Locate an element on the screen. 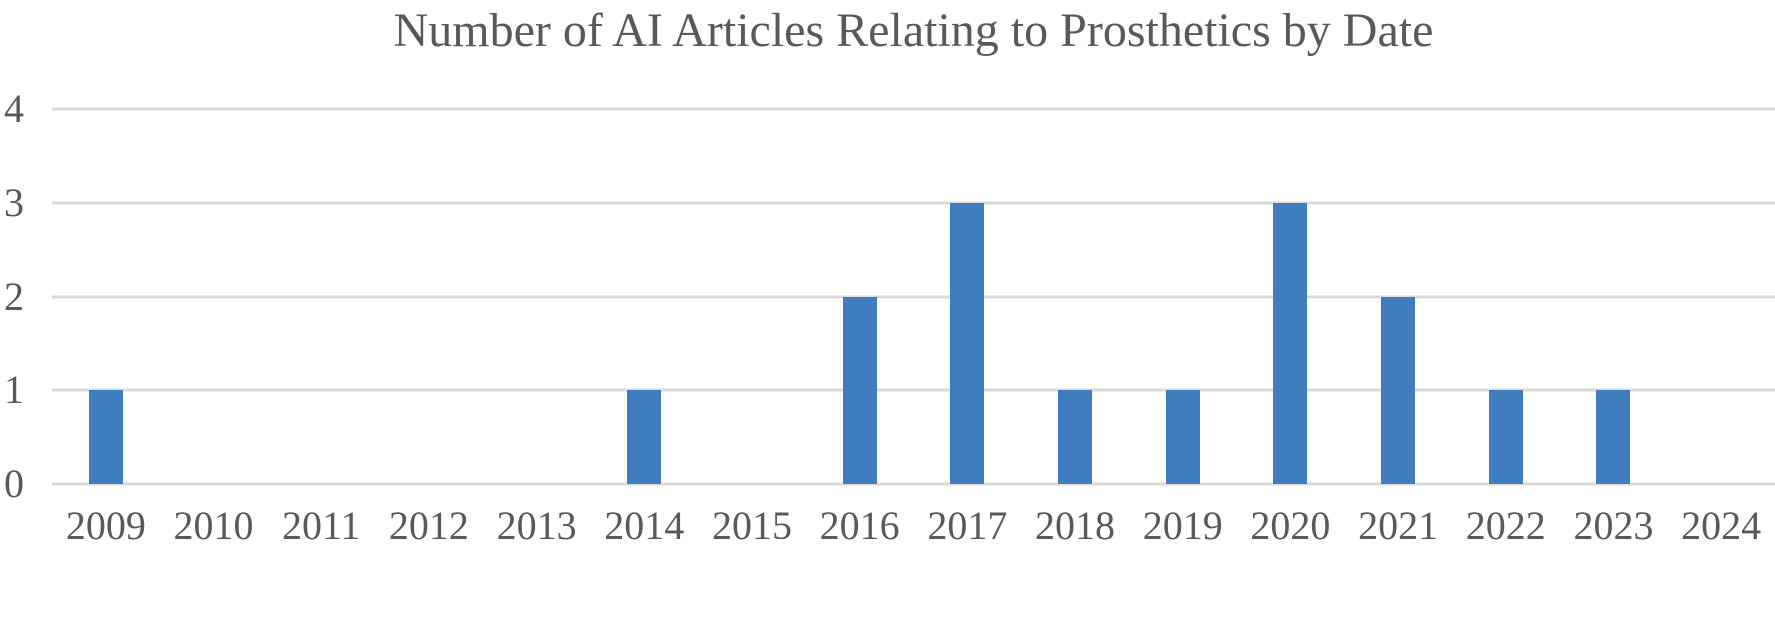 Image resolution: width=1775 pixels, height=629 pixels. bar-column-2019 is located at coordinates (1183, 296).